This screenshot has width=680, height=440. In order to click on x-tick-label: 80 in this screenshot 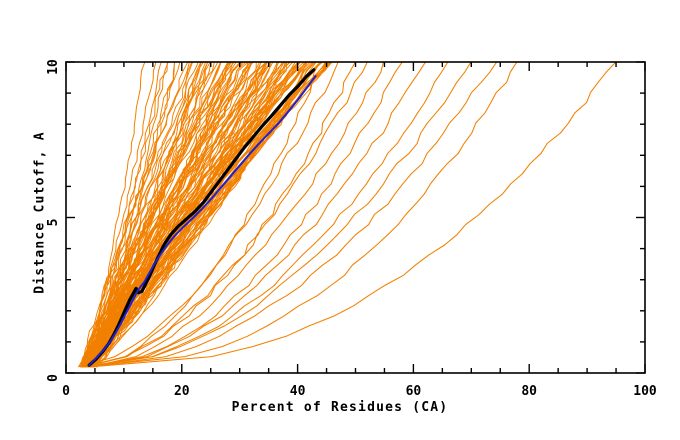, I will do `click(529, 391)`.